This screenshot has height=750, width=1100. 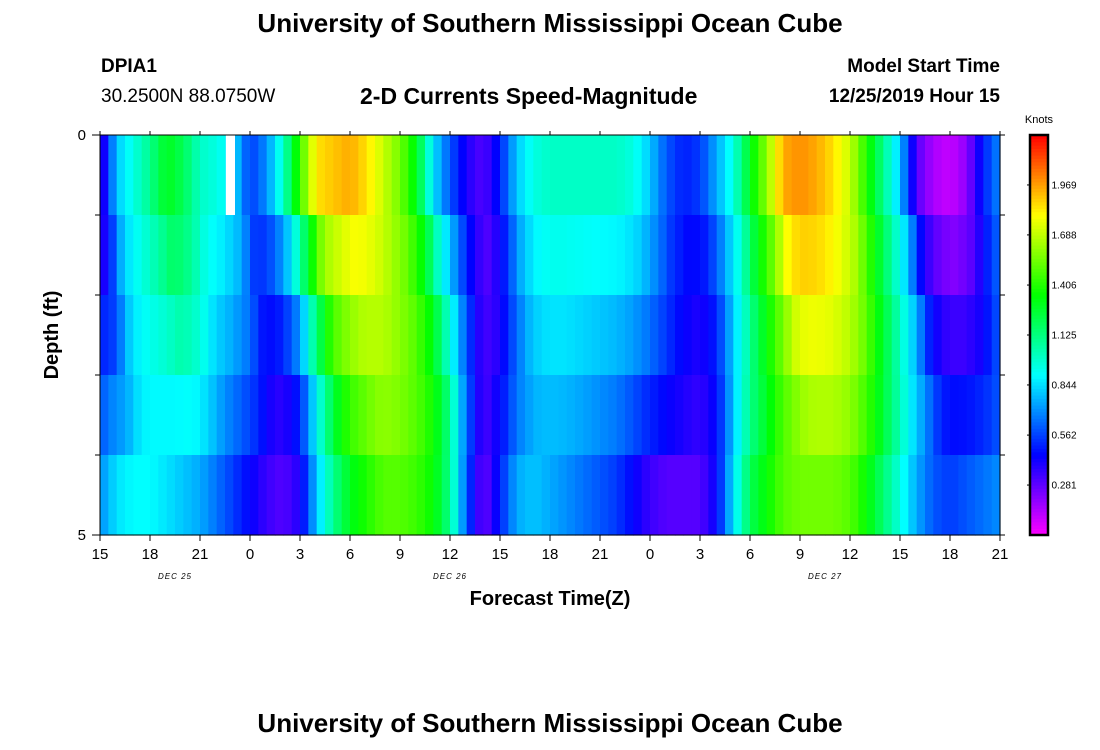 I want to click on date-label: DEC 26, so click(x=450, y=576).